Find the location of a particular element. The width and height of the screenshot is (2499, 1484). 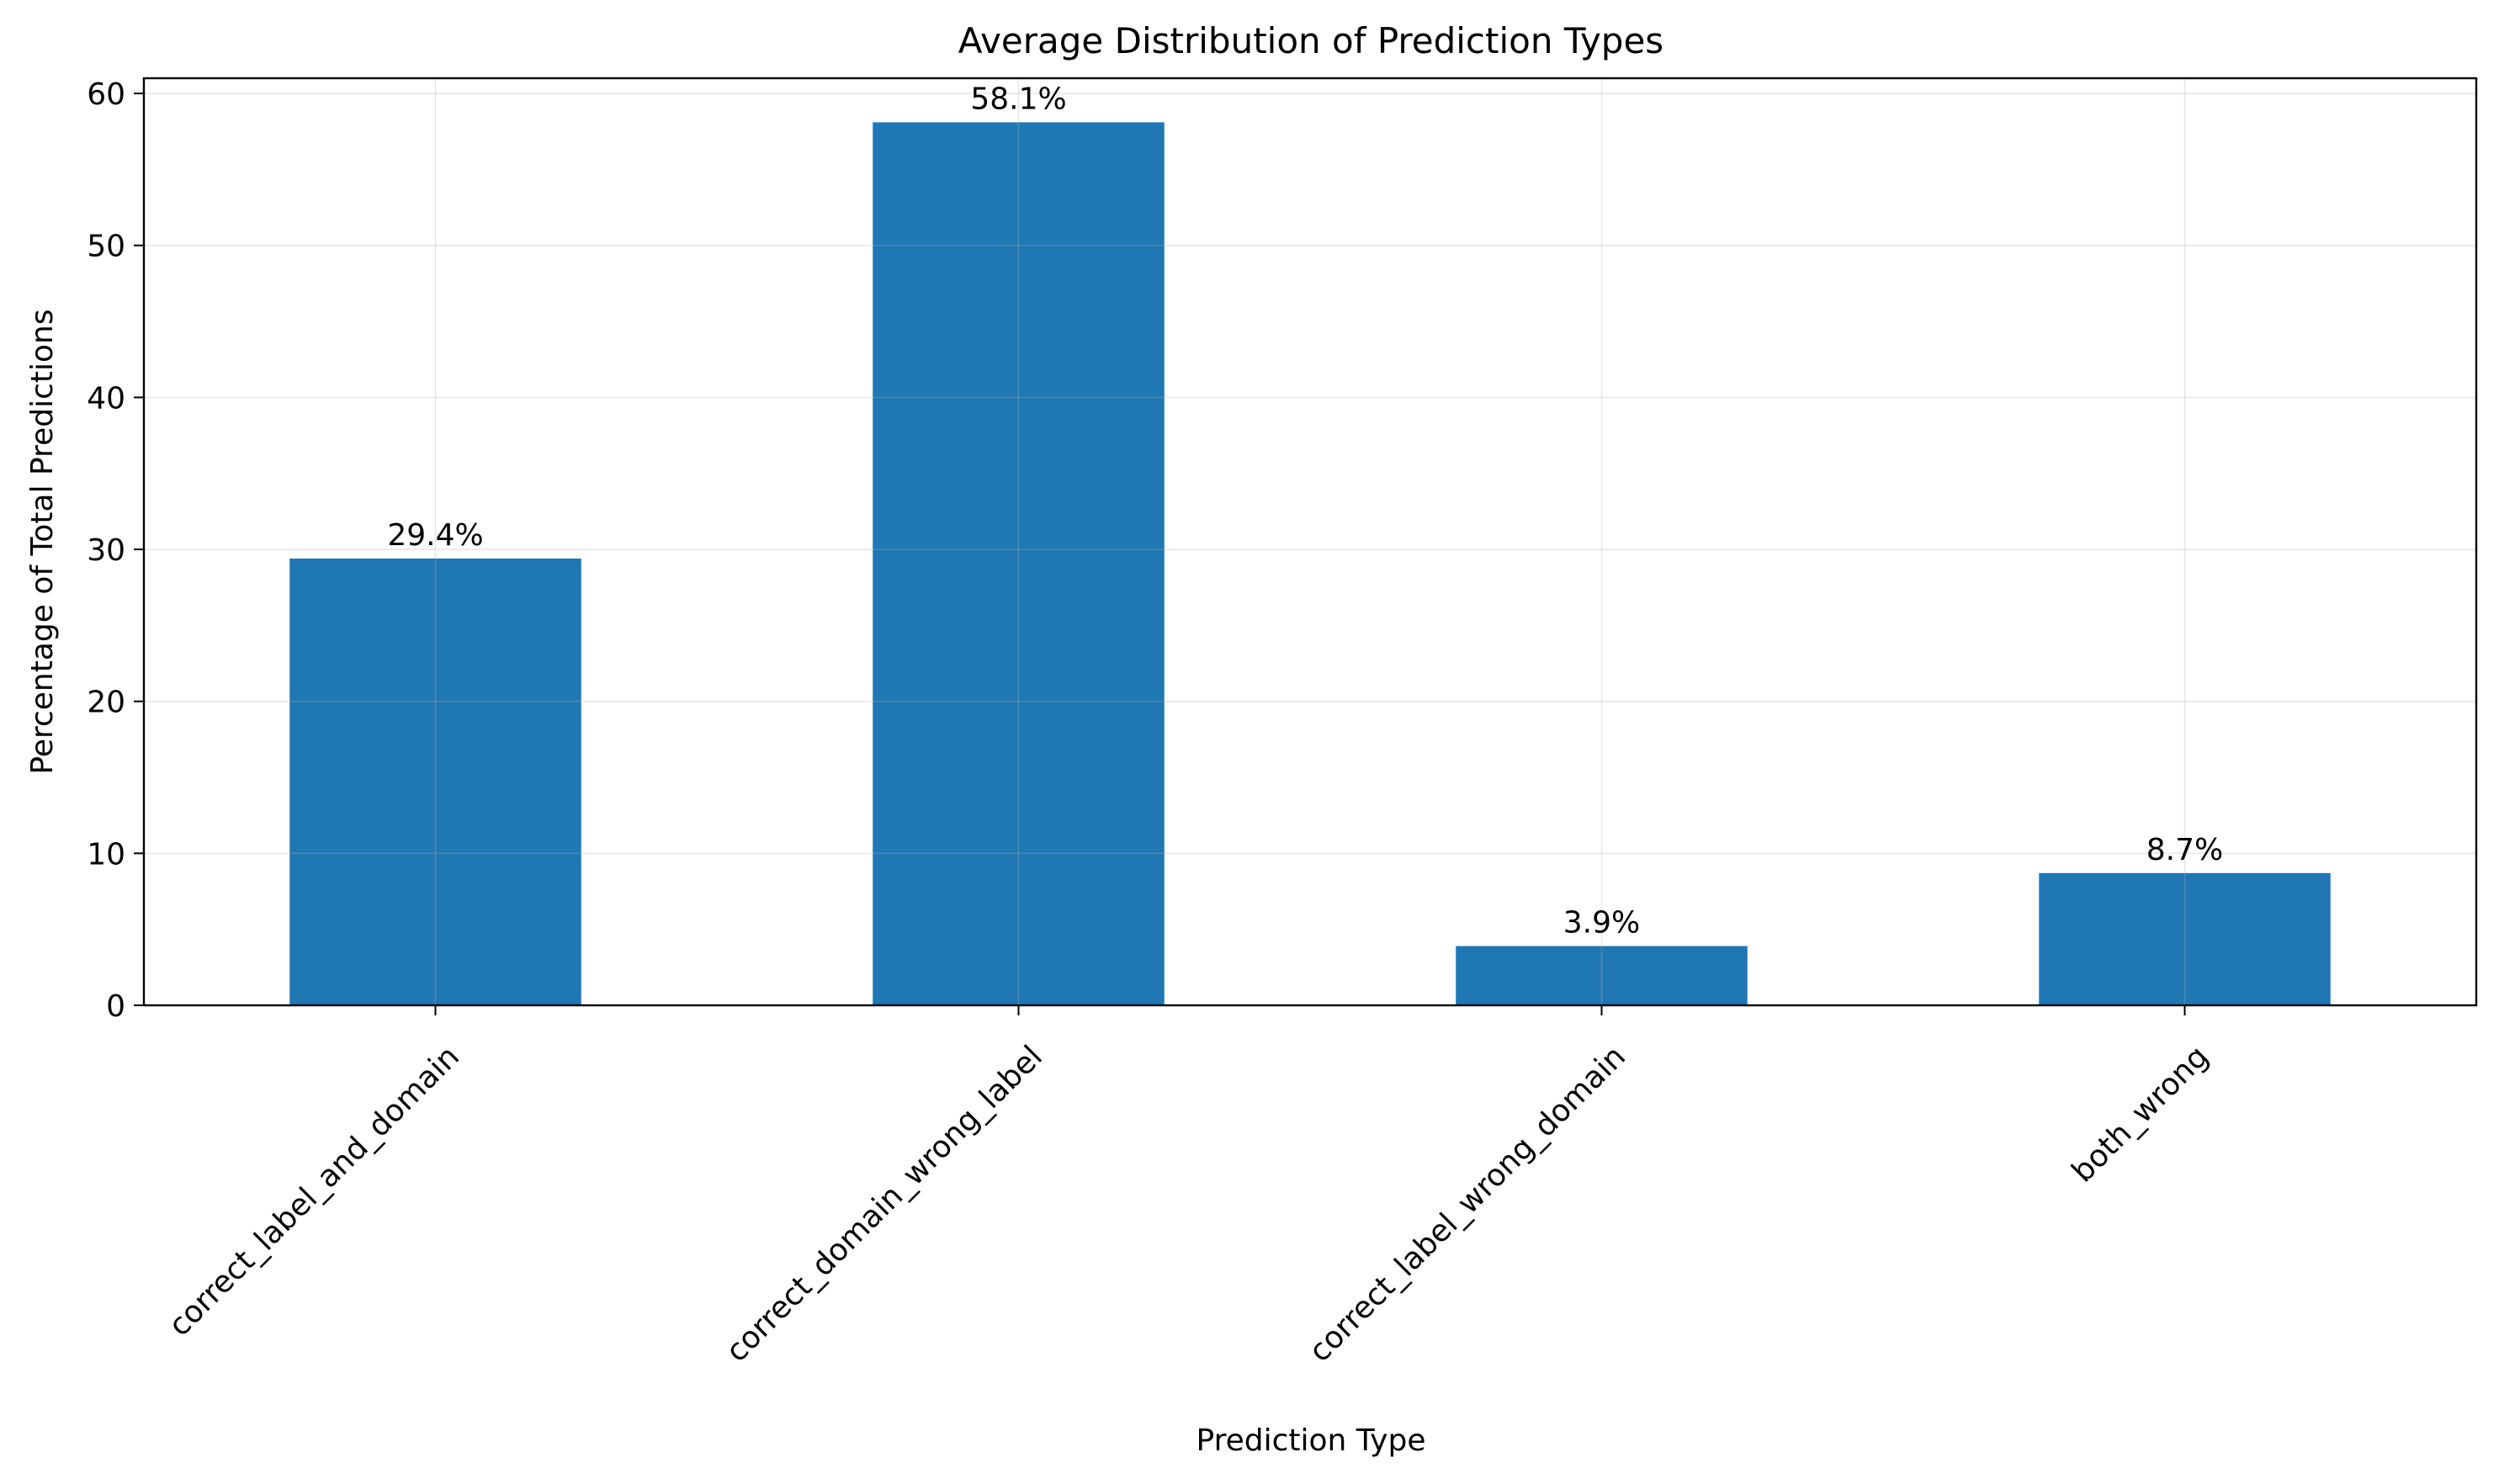

bar-correct_domain_wrong_label is located at coordinates (1019, 564).